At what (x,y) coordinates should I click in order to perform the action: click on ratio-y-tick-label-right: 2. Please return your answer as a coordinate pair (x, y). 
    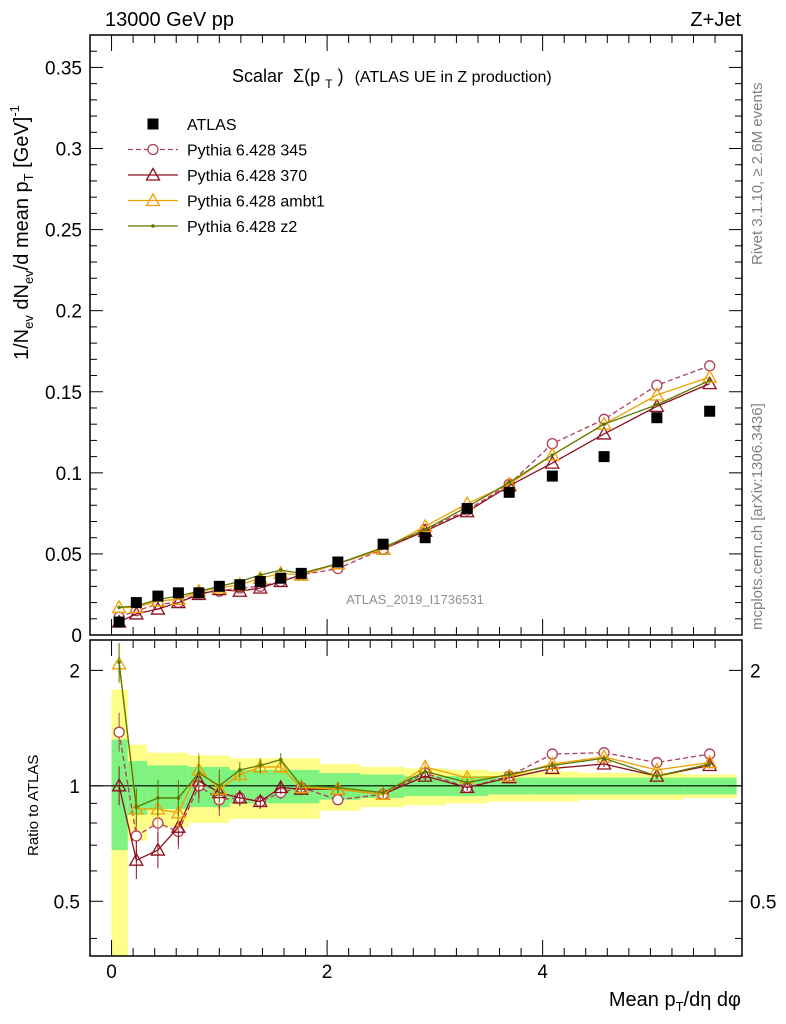
    Looking at the image, I should click on (755, 671).